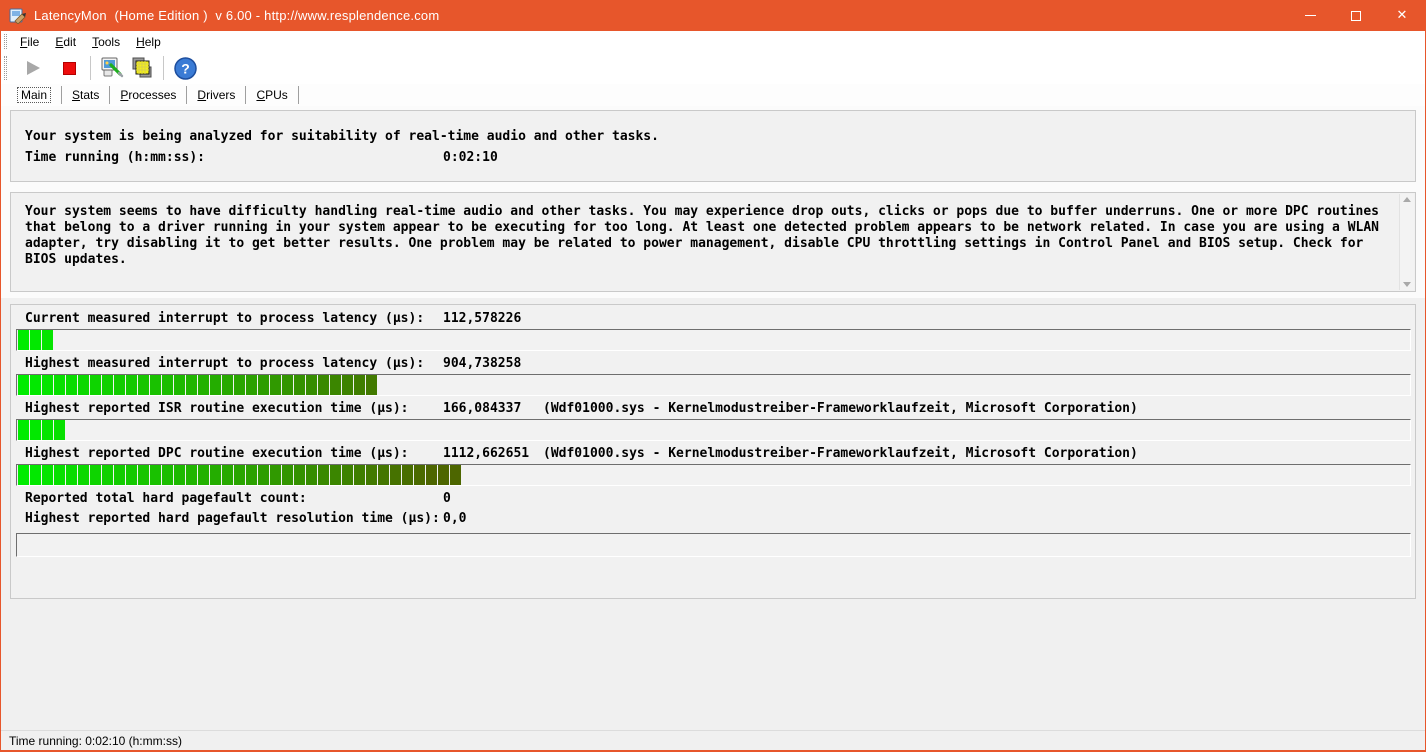 Image resolution: width=1426 pixels, height=752 pixels. Describe the element at coordinates (5, 41) in the screenshot. I see `menubar-gripper` at that location.